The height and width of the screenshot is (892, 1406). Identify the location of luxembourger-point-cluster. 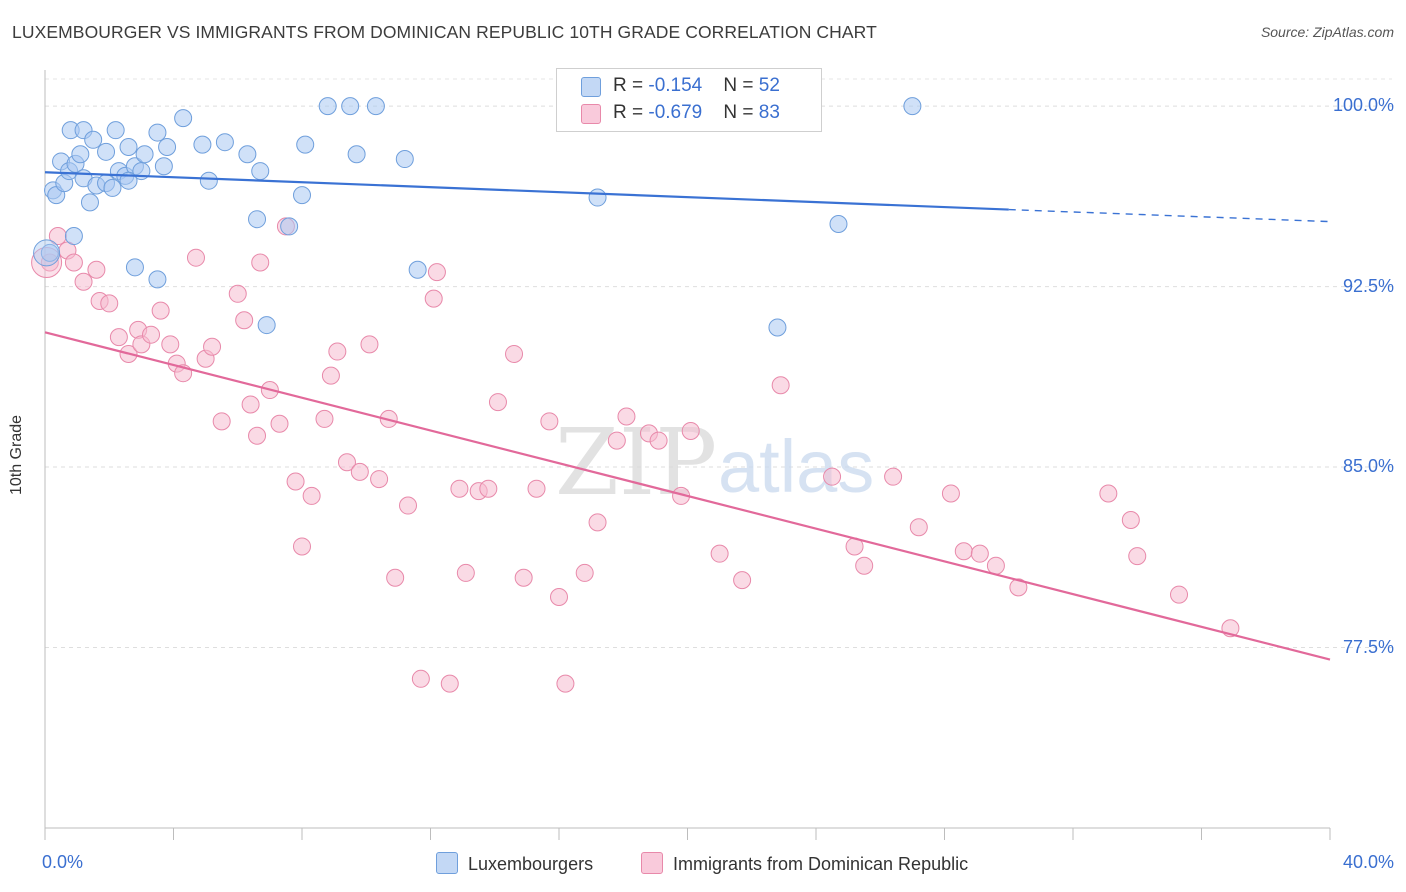
(47, 253).